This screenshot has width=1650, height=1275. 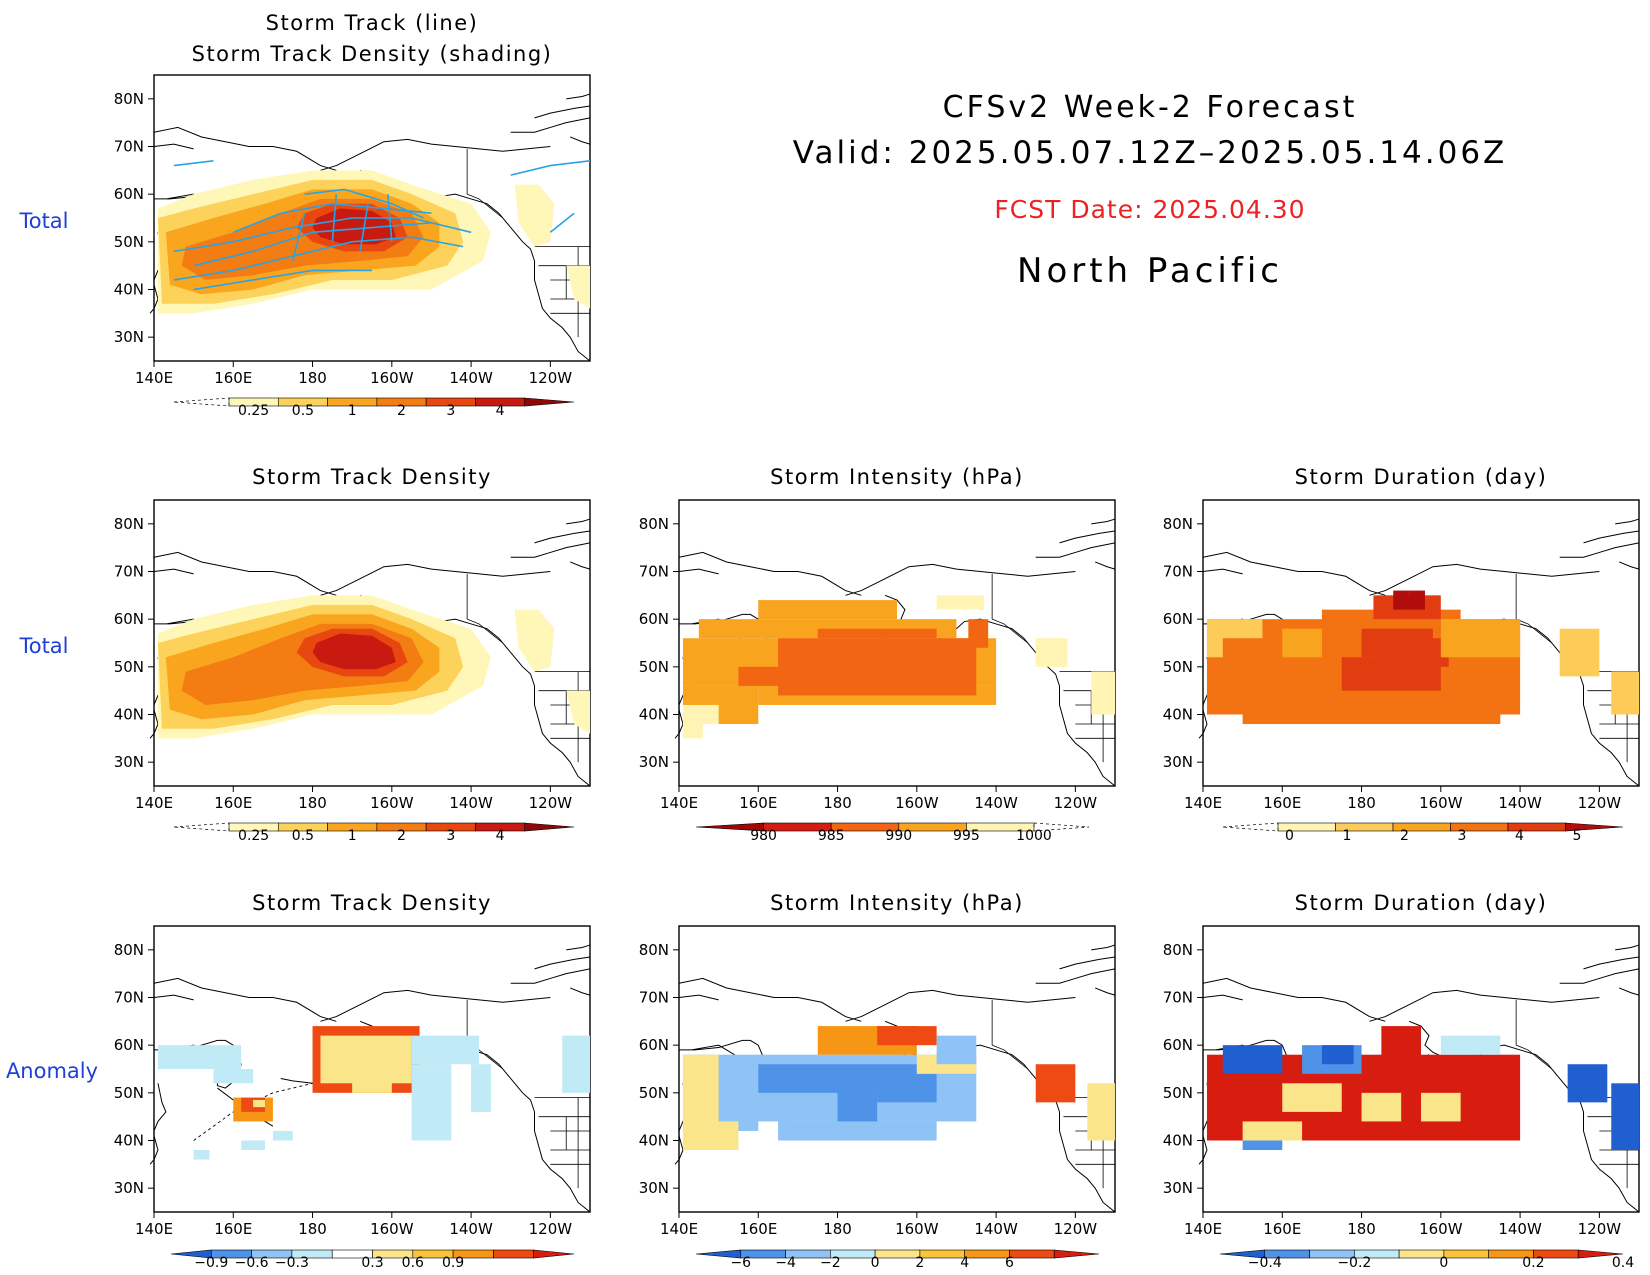 I want to click on colorbar-label: 5, so click(x=1577, y=836).